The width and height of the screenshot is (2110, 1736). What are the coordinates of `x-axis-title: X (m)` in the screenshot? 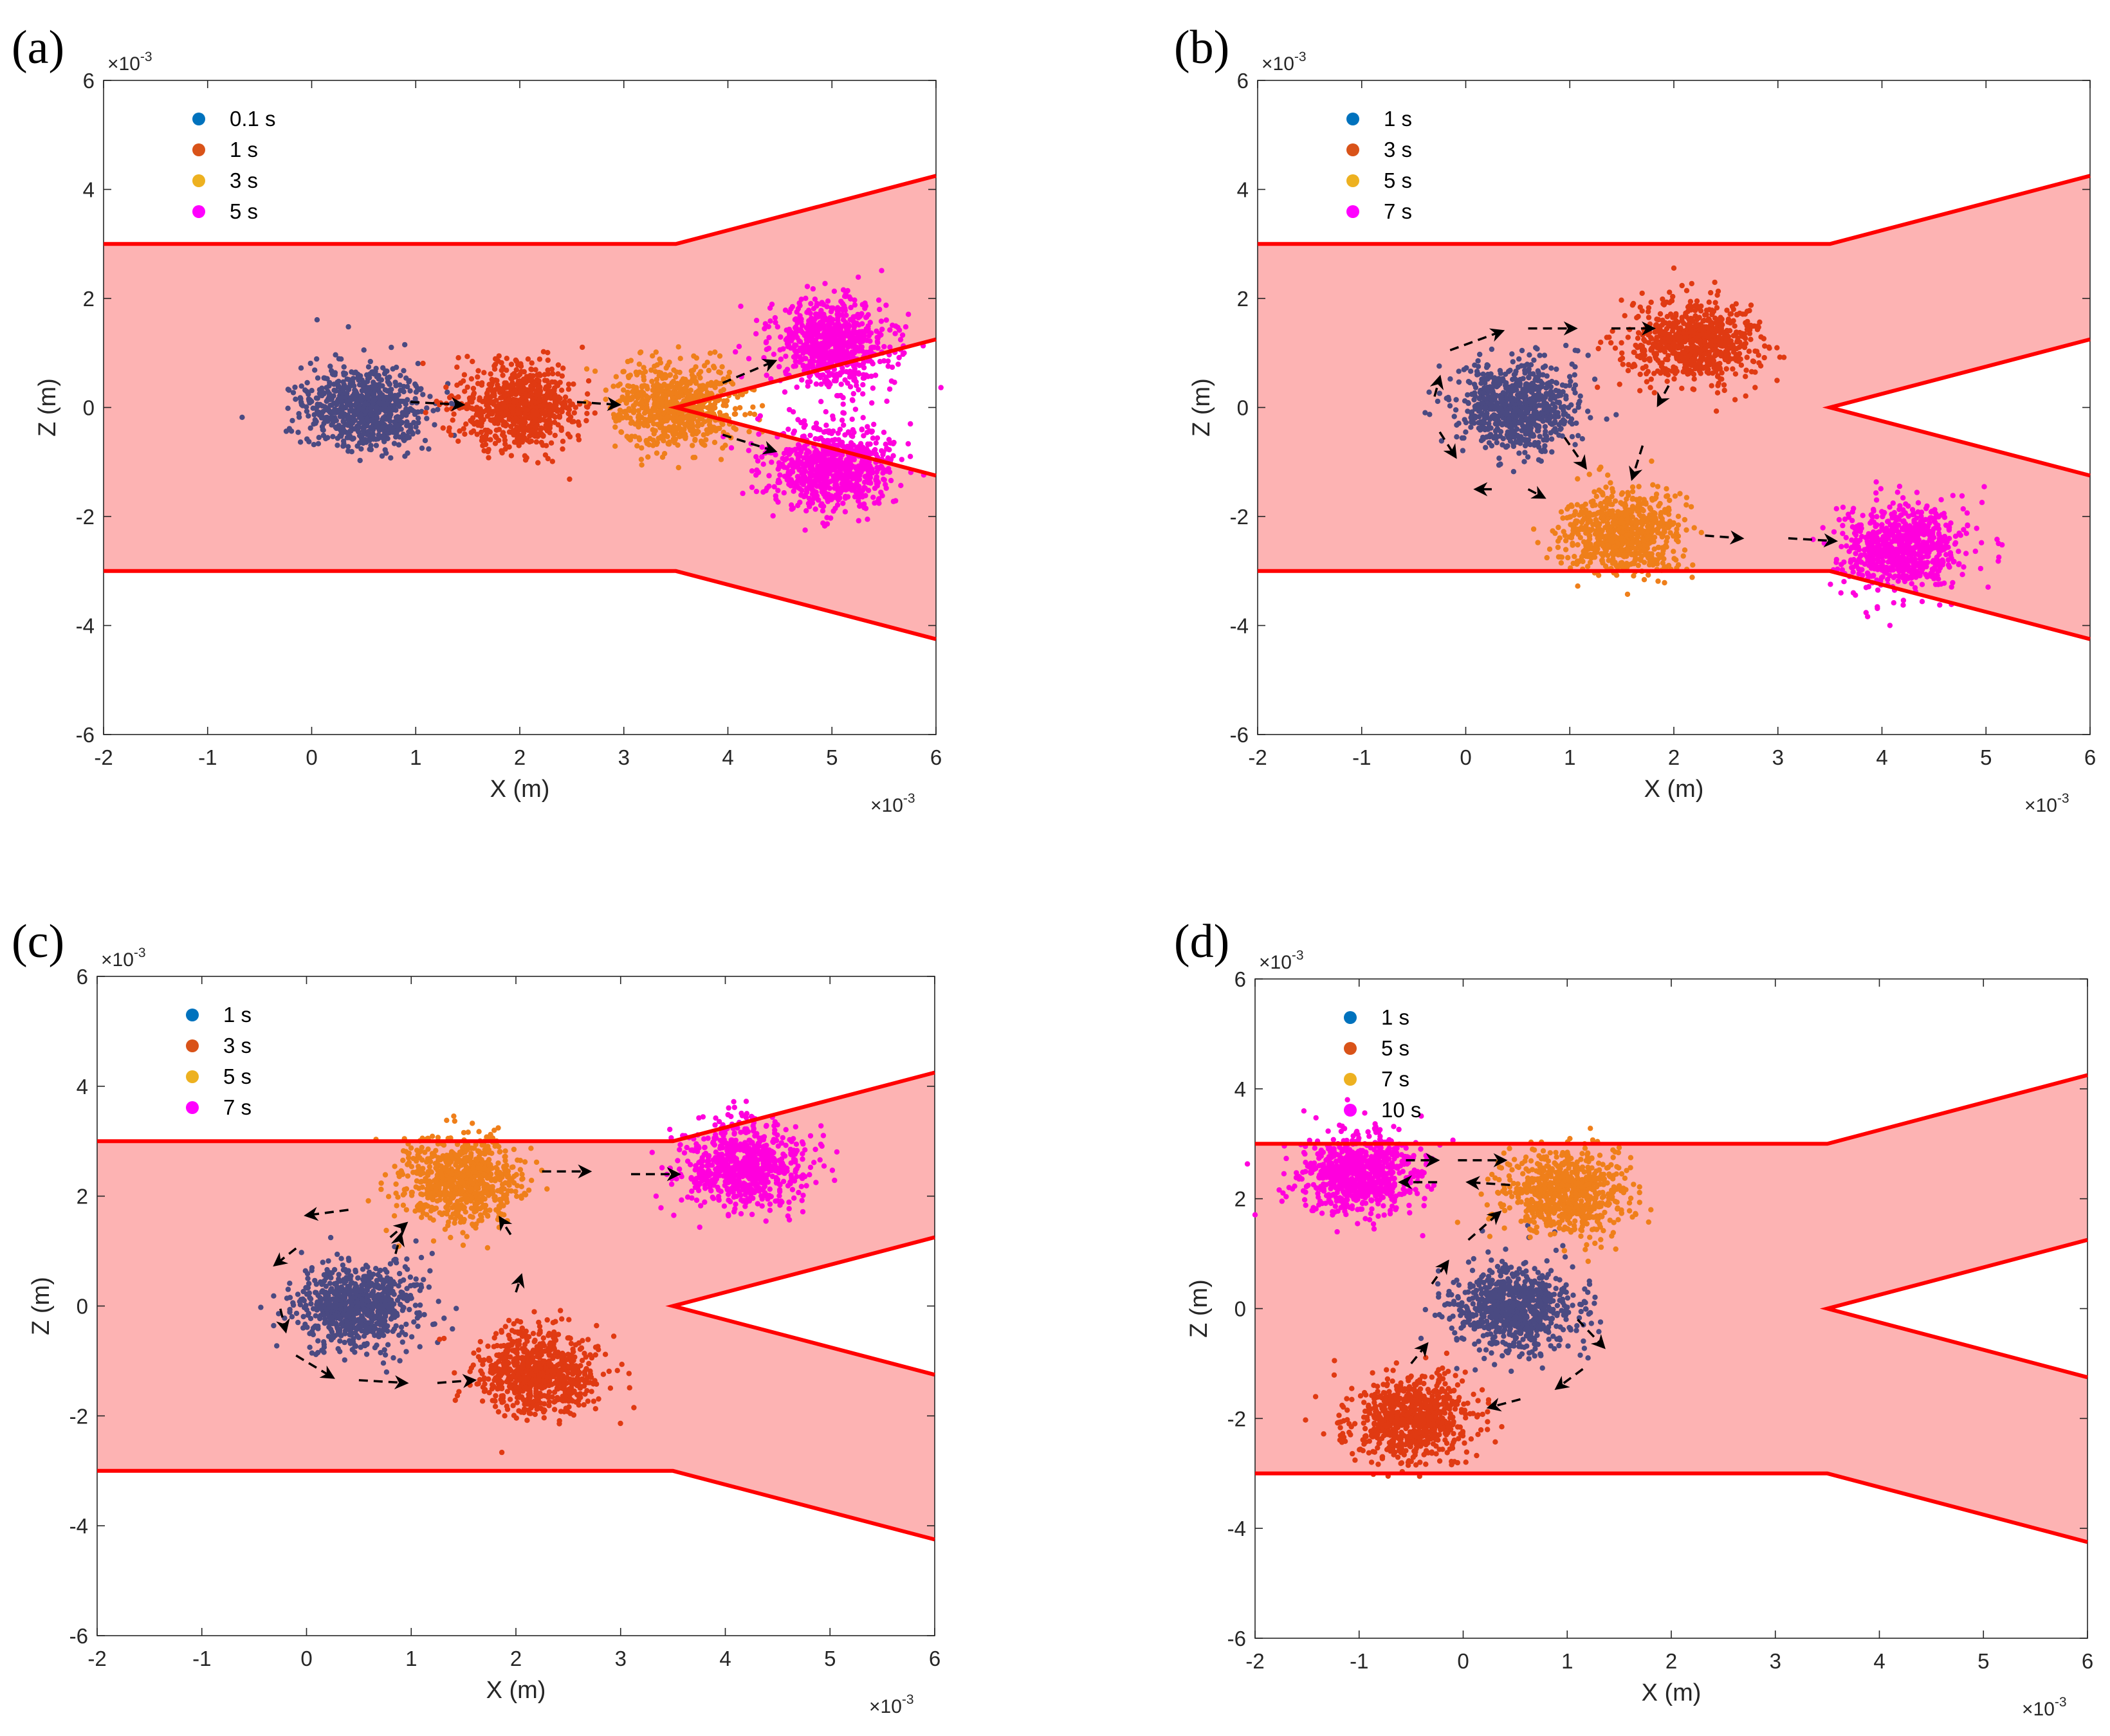 It's located at (520, 789).